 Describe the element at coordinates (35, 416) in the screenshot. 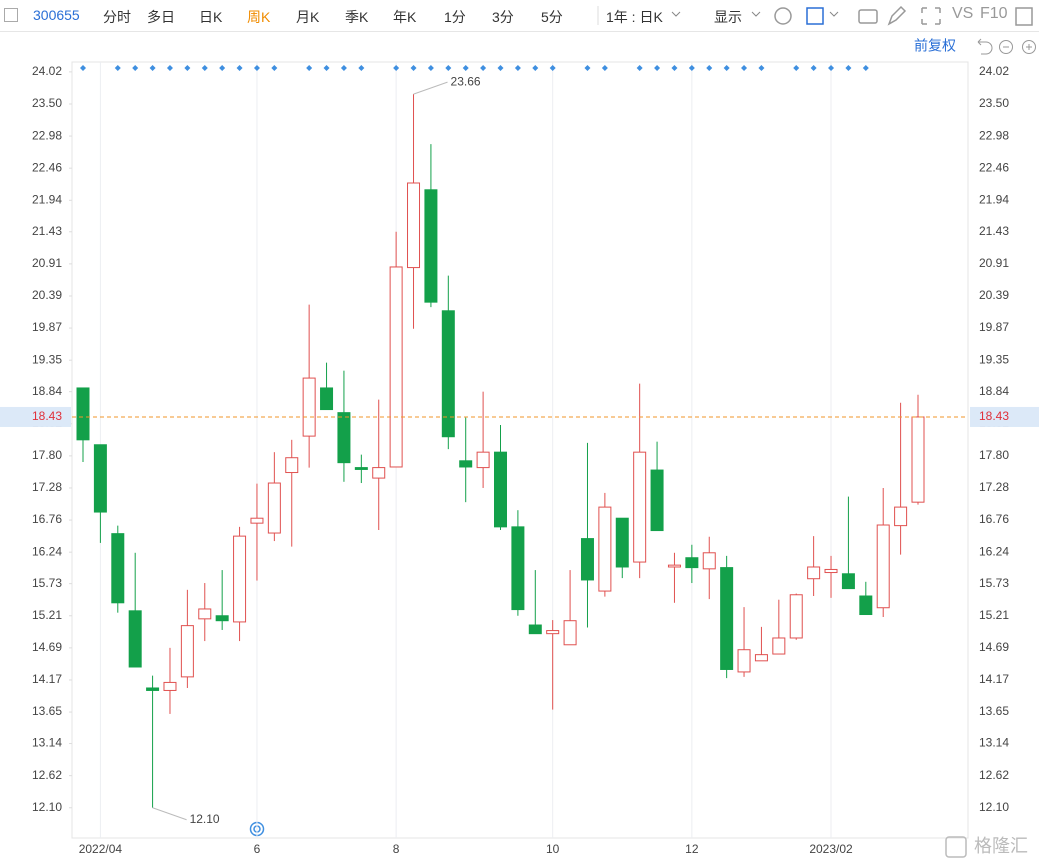

I see `last-price-box` at that location.